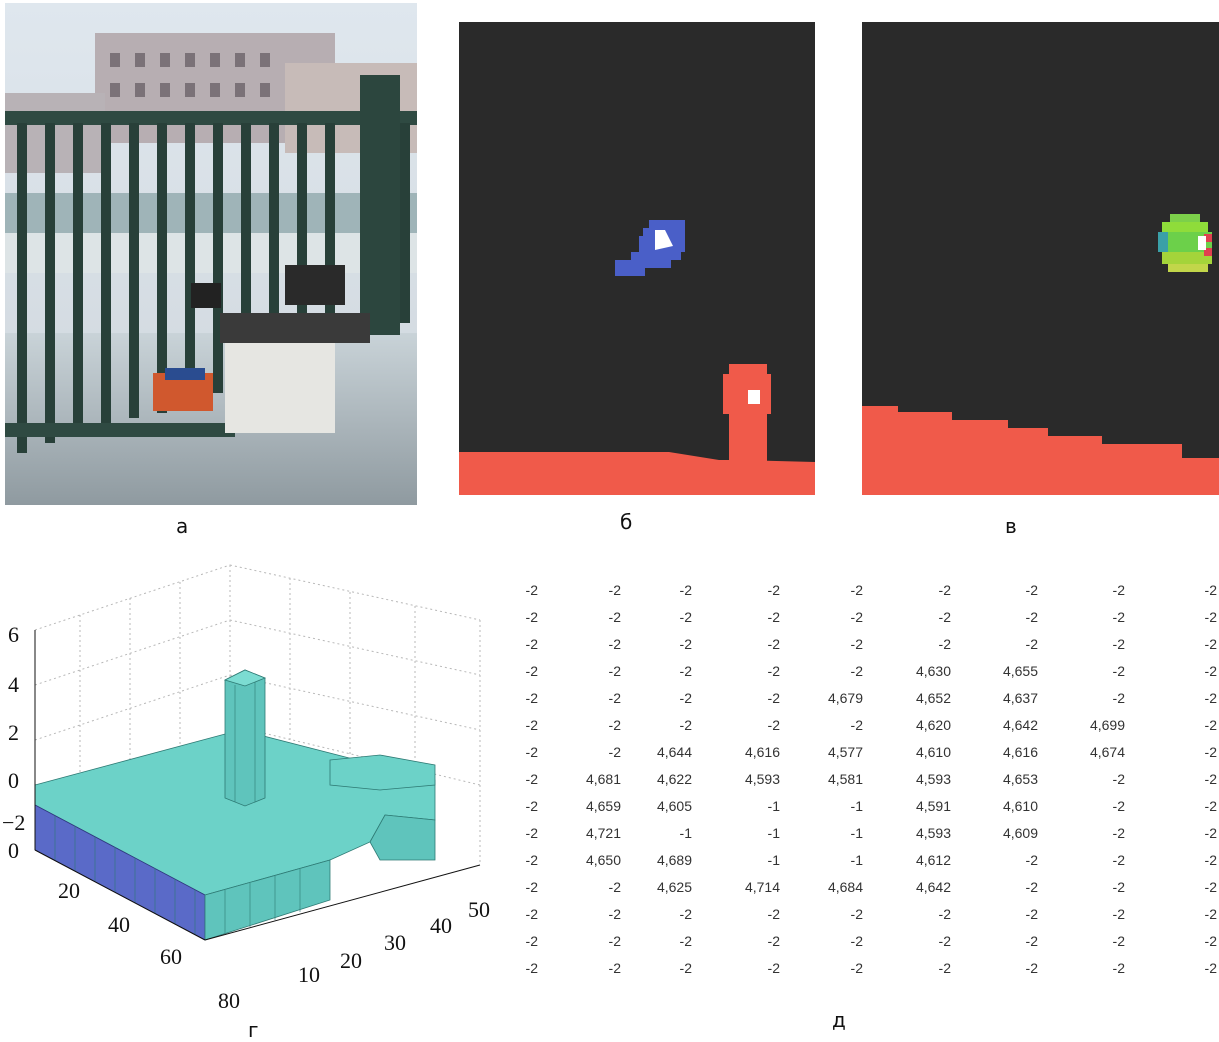 Image resolution: width=1219 pixels, height=1042 pixels. I want to click on grid-cell: 4,591, so click(933, 806).